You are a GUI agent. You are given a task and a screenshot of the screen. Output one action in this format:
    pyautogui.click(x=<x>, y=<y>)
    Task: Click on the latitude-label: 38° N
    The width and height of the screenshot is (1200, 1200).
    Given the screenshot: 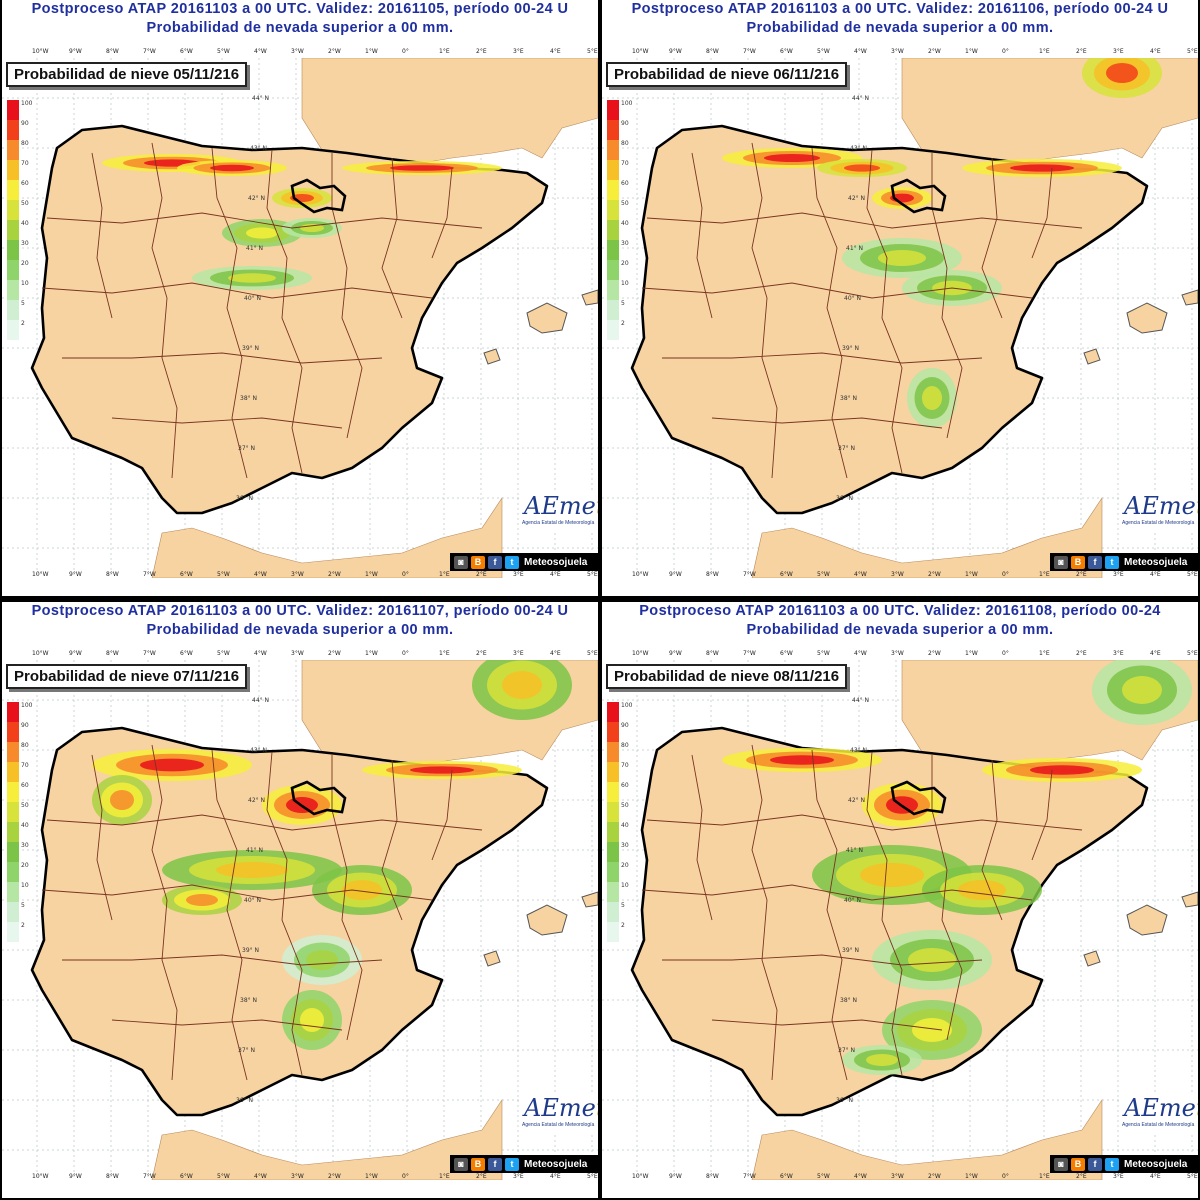 What is the action you would take?
    pyautogui.click(x=248, y=1000)
    